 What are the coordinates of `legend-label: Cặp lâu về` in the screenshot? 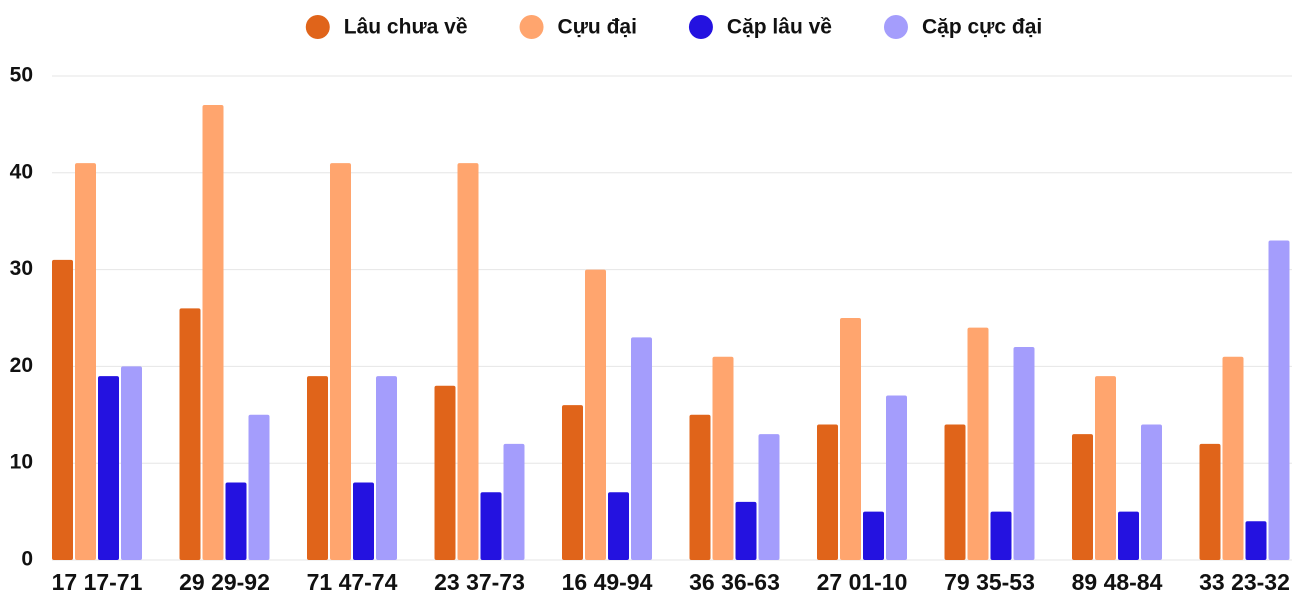 It's located at (779, 27).